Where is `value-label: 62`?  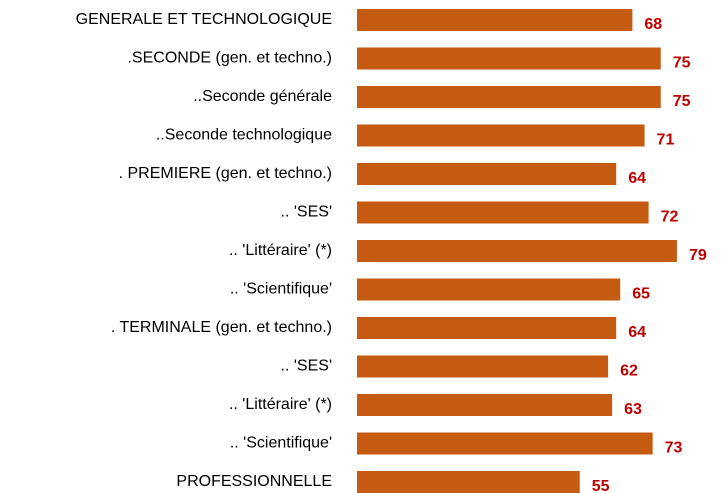 value-label: 62 is located at coordinates (629, 371).